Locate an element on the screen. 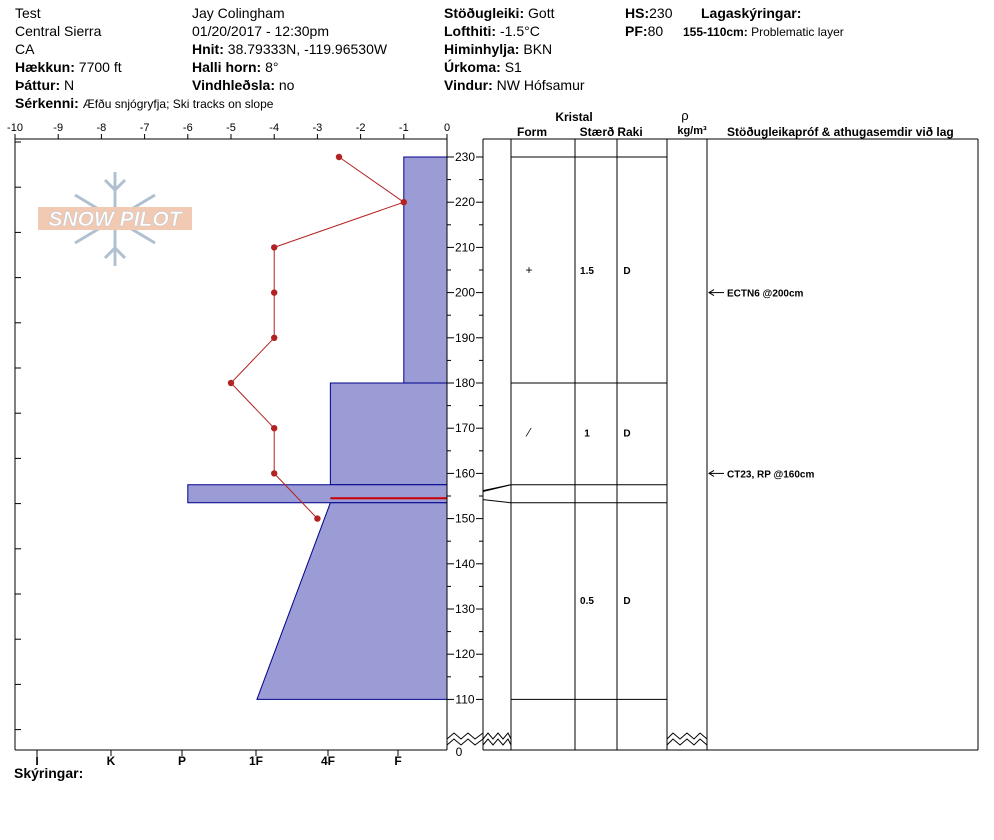 The width and height of the screenshot is (994, 840). stability-test-label: ECTN6 @200cm is located at coordinates (765, 294).